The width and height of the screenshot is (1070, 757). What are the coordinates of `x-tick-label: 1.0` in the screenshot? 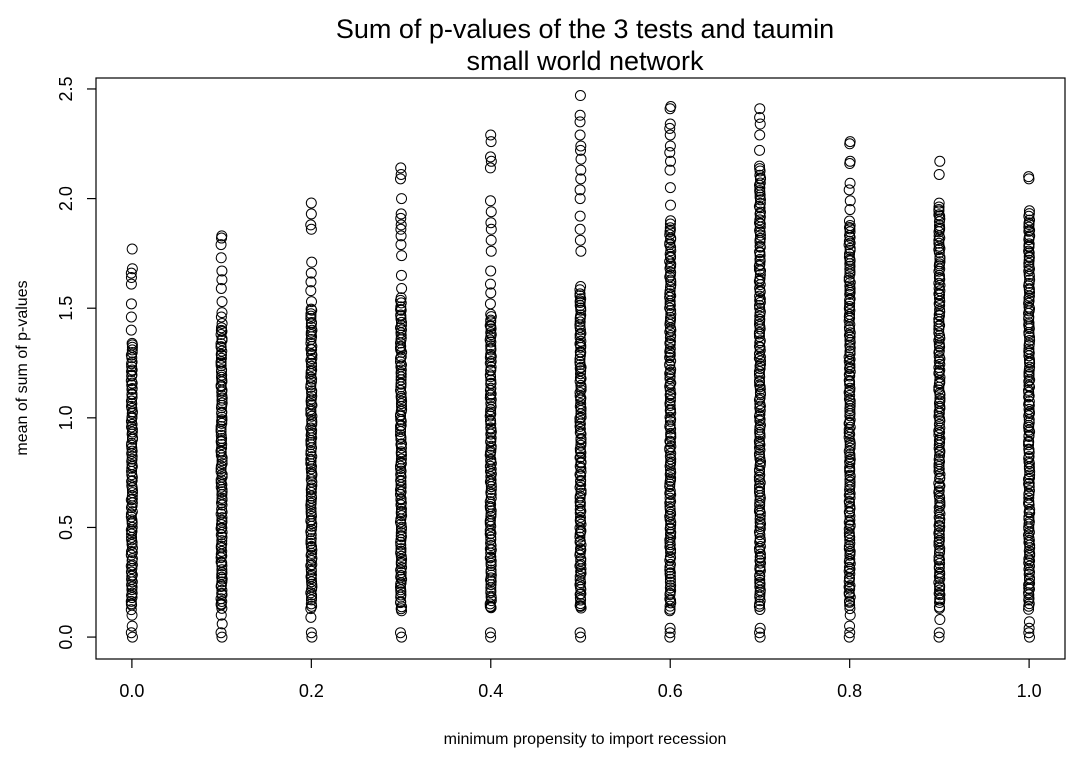 It's located at (1029, 691).